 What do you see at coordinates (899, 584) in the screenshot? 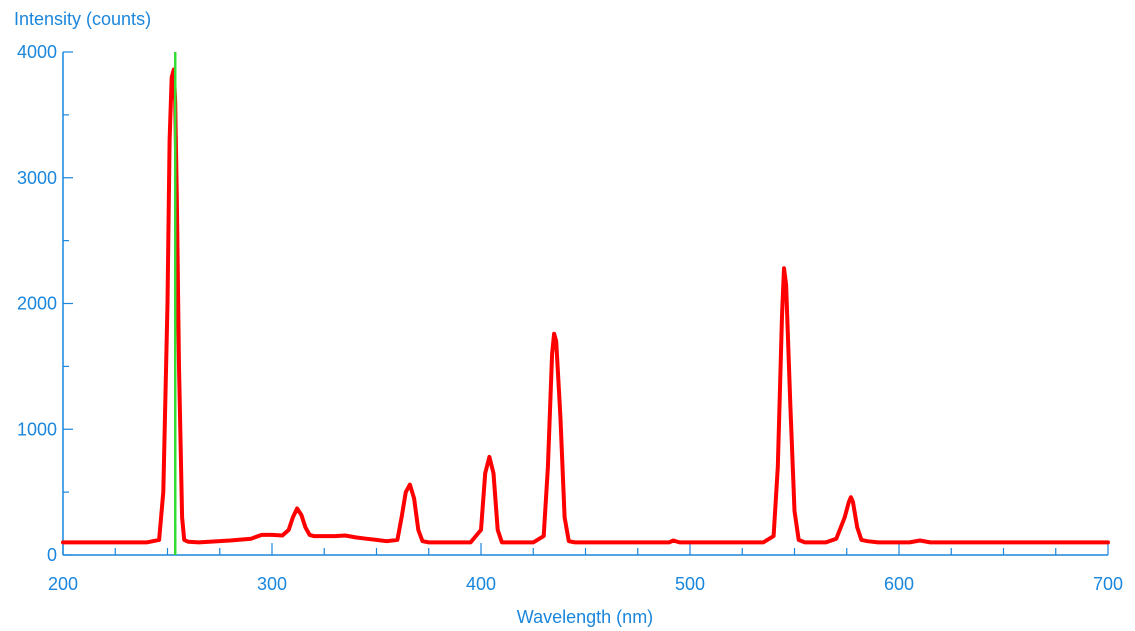
I see `x-tick-label: 600` at bounding box center [899, 584].